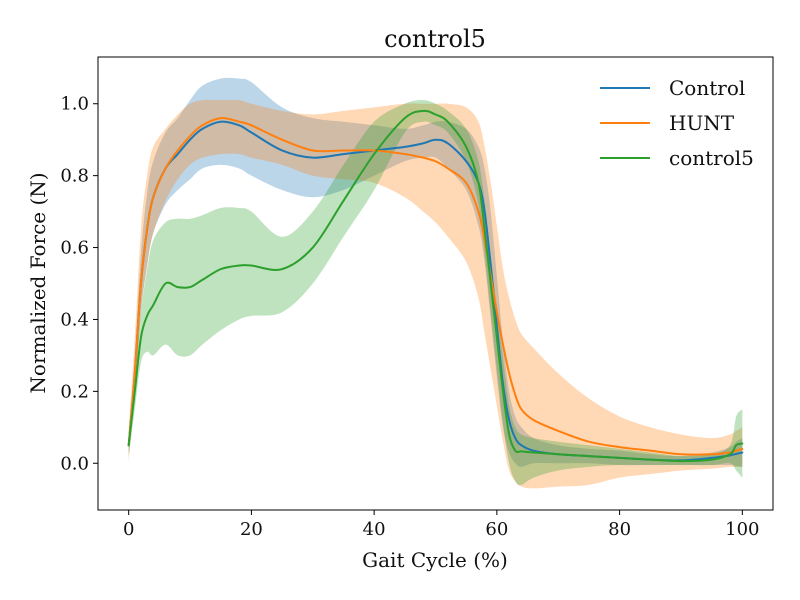 This screenshot has width=800, height=600. I want to click on legend-label-control5: control5, so click(711, 158).